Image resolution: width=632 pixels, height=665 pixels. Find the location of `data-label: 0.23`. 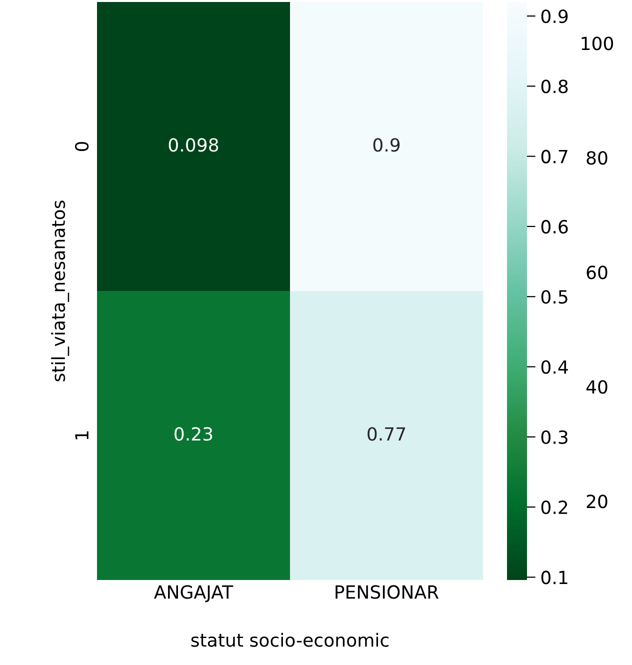

data-label: 0.23 is located at coordinates (193, 434).